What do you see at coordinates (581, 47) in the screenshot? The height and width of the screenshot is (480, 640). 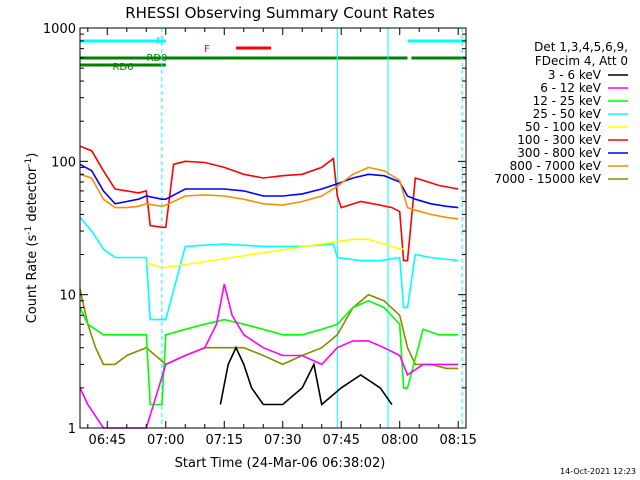 I see `legend-title-1: Det 1,3,4,5,6,9,` at bounding box center [581, 47].